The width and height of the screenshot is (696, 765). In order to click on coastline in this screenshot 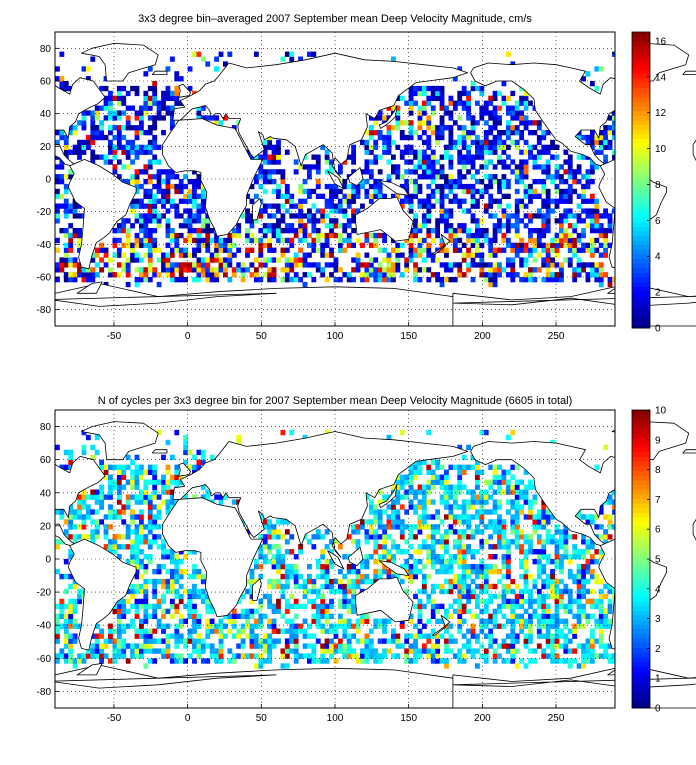, I will do `click(320, 494)`.